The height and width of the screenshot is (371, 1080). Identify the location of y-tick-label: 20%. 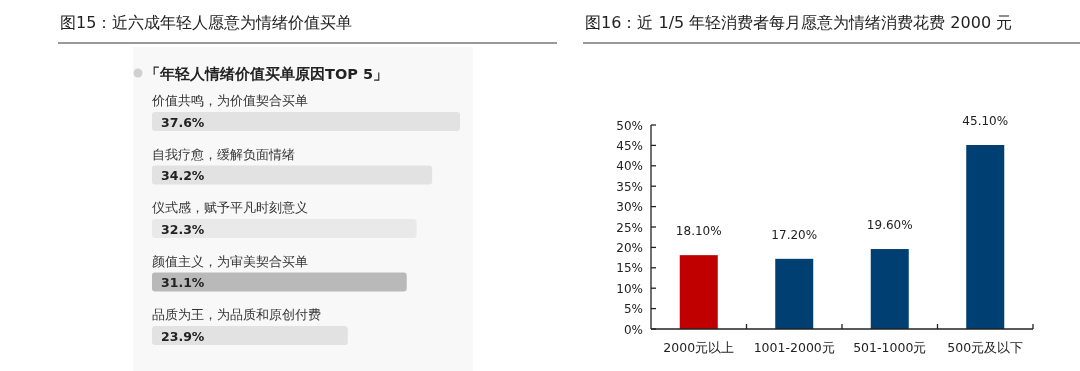
(629, 247).